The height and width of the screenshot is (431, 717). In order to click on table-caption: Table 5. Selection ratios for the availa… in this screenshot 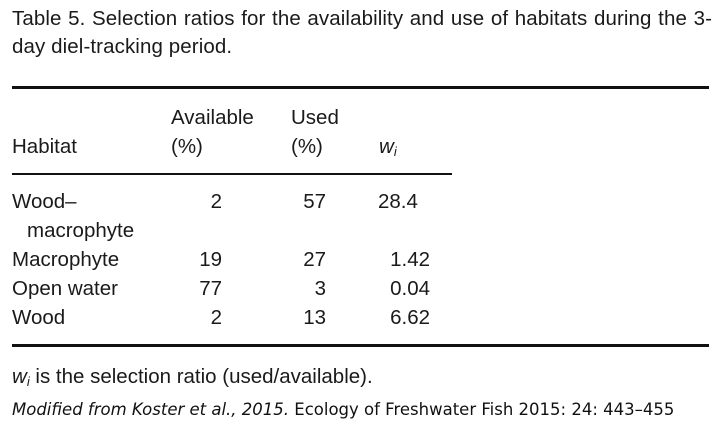, I will do `click(362, 32)`.